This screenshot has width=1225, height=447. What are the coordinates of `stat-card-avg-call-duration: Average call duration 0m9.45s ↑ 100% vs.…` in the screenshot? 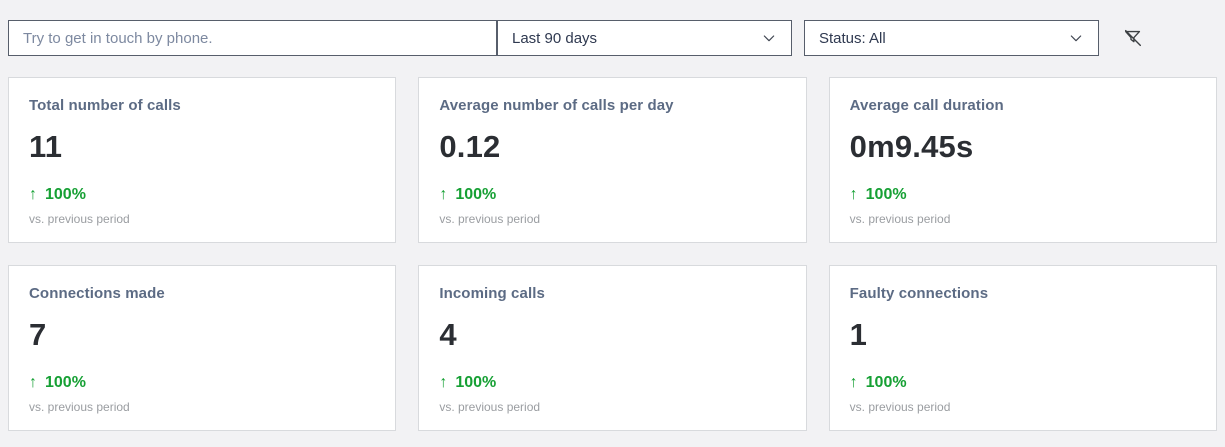 It's located at (1022, 160).